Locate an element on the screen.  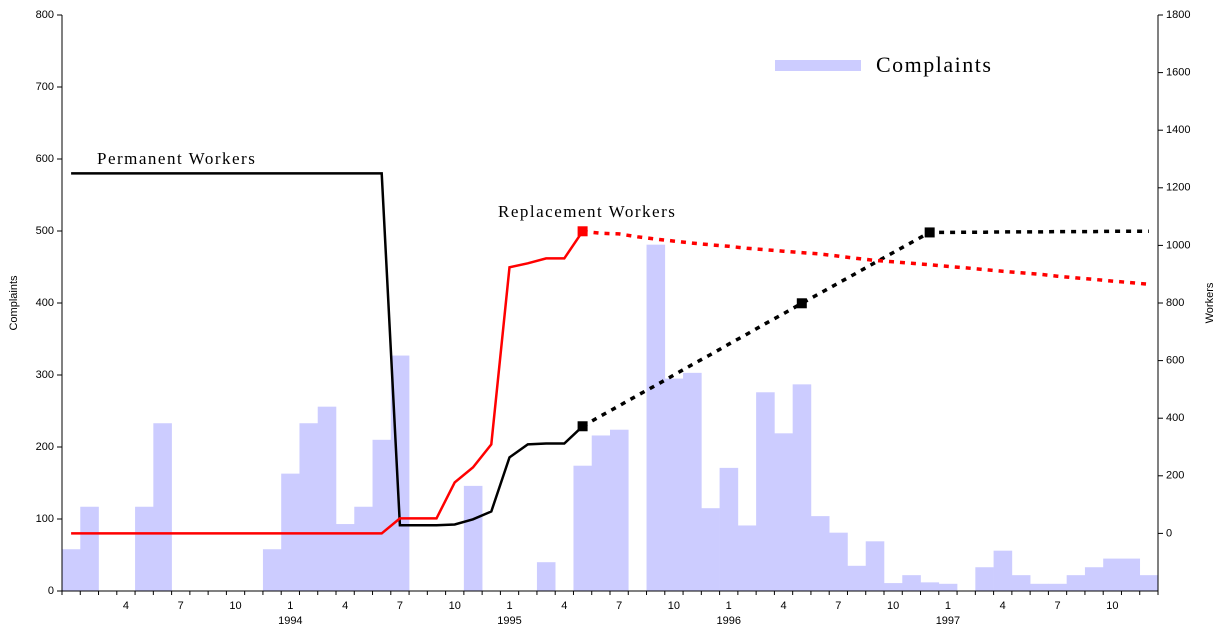
y-tick-label: 500 is located at coordinates (45, 231).